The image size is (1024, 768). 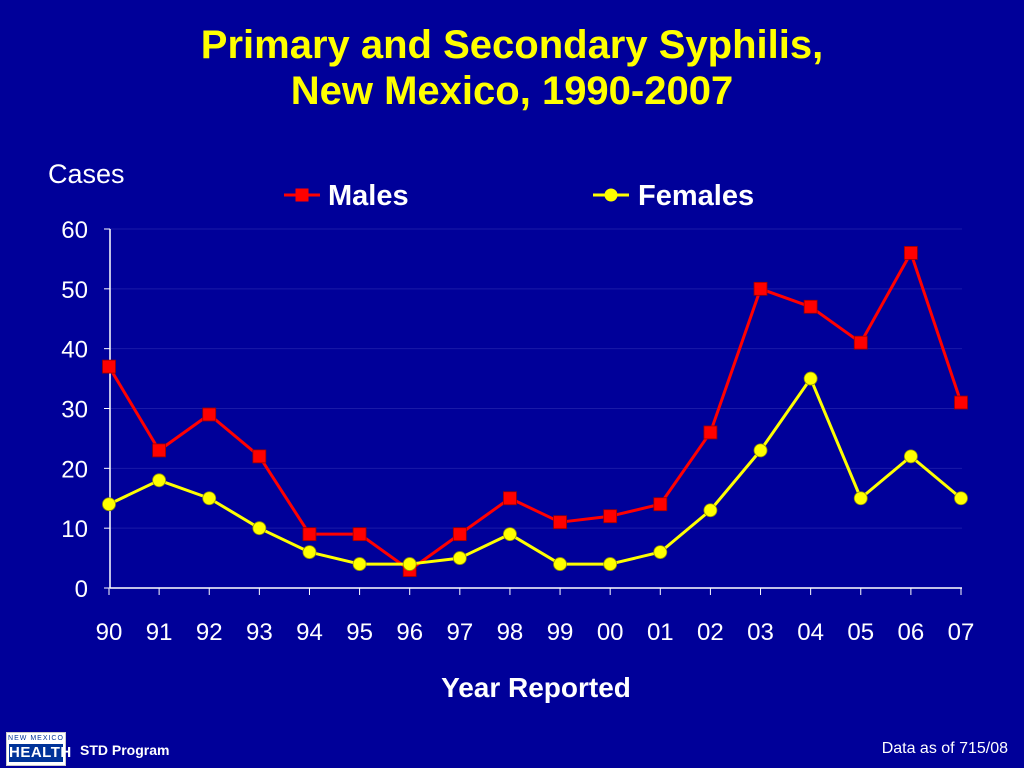 What do you see at coordinates (309, 632) in the screenshot?
I see `x-tick-label: 94` at bounding box center [309, 632].